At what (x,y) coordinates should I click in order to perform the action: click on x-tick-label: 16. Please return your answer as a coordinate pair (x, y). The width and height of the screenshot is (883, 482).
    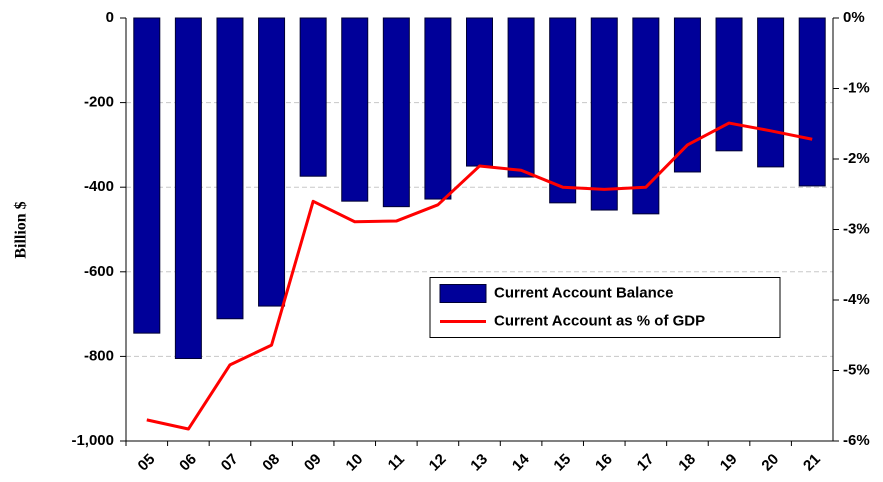
    Looking at the image, I should click on (604, 463).